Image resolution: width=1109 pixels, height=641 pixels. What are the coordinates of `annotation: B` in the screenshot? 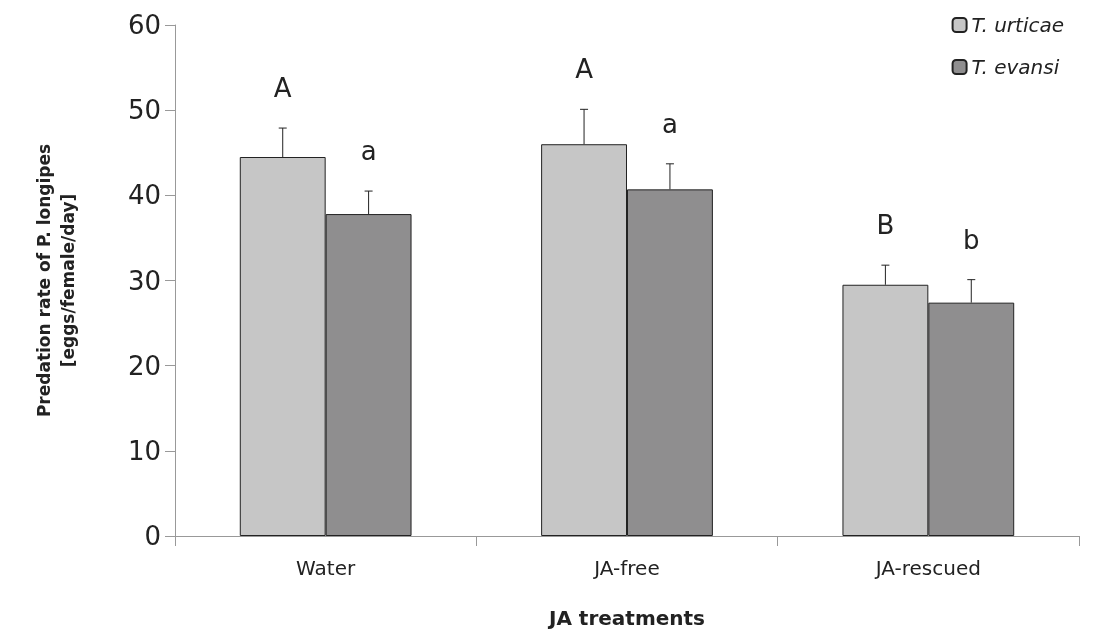 It's located at (885, 225).